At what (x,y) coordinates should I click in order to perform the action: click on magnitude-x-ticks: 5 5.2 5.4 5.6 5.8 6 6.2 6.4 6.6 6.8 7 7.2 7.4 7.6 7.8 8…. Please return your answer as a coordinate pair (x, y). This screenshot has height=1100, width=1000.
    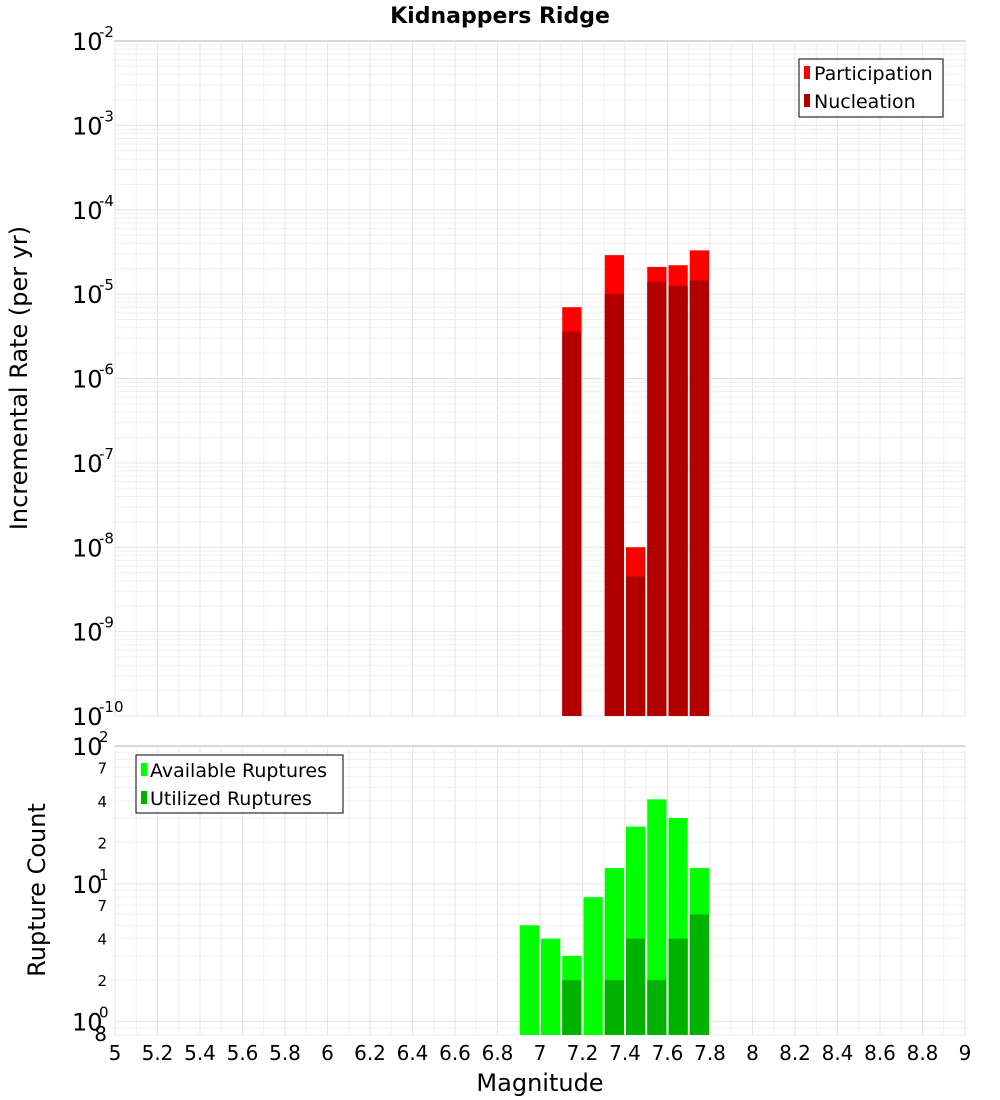
    Looking at the image, I should click on (540, 1053).